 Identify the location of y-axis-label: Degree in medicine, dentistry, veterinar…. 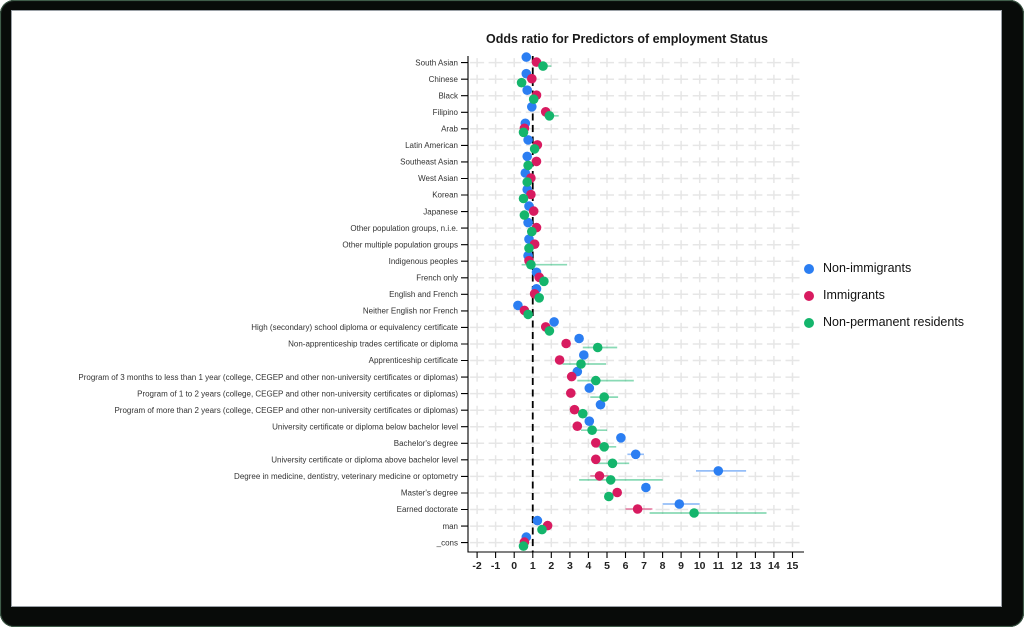
(346, 476).